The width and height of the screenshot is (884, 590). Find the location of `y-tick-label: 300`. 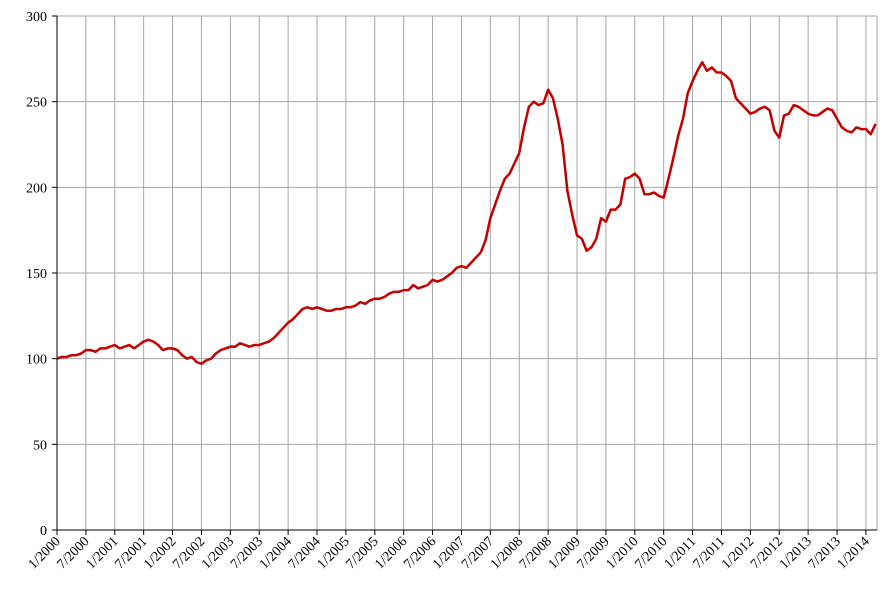

y-tick-label: 300 is located at coordinates (36, 17).